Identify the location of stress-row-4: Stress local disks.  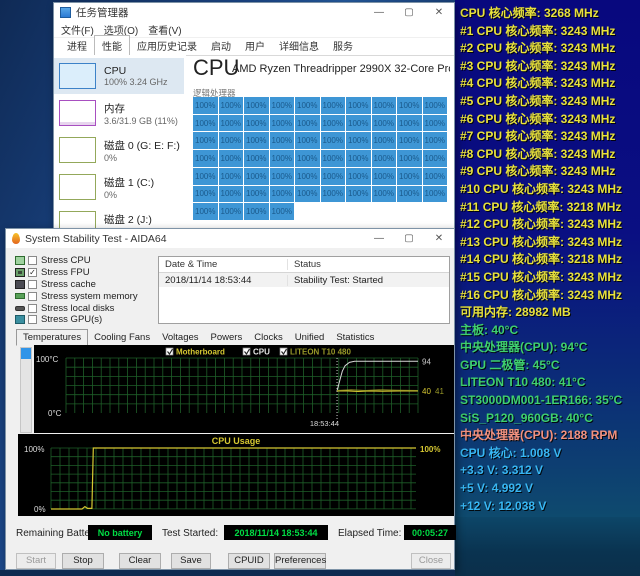
(76, 308).